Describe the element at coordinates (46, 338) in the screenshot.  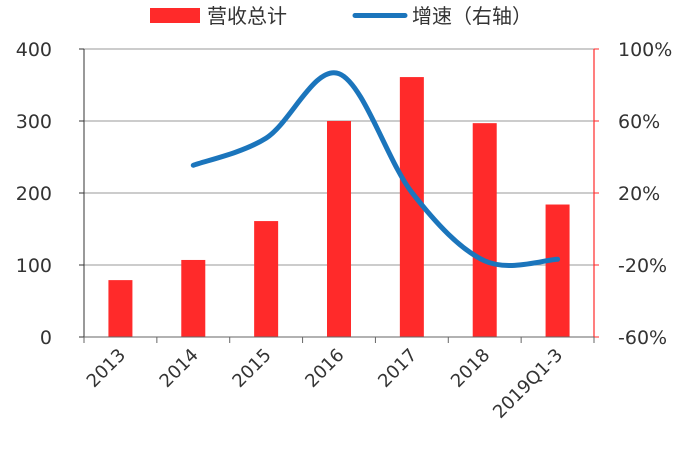
I see `left-tick-label: 0` at that location.